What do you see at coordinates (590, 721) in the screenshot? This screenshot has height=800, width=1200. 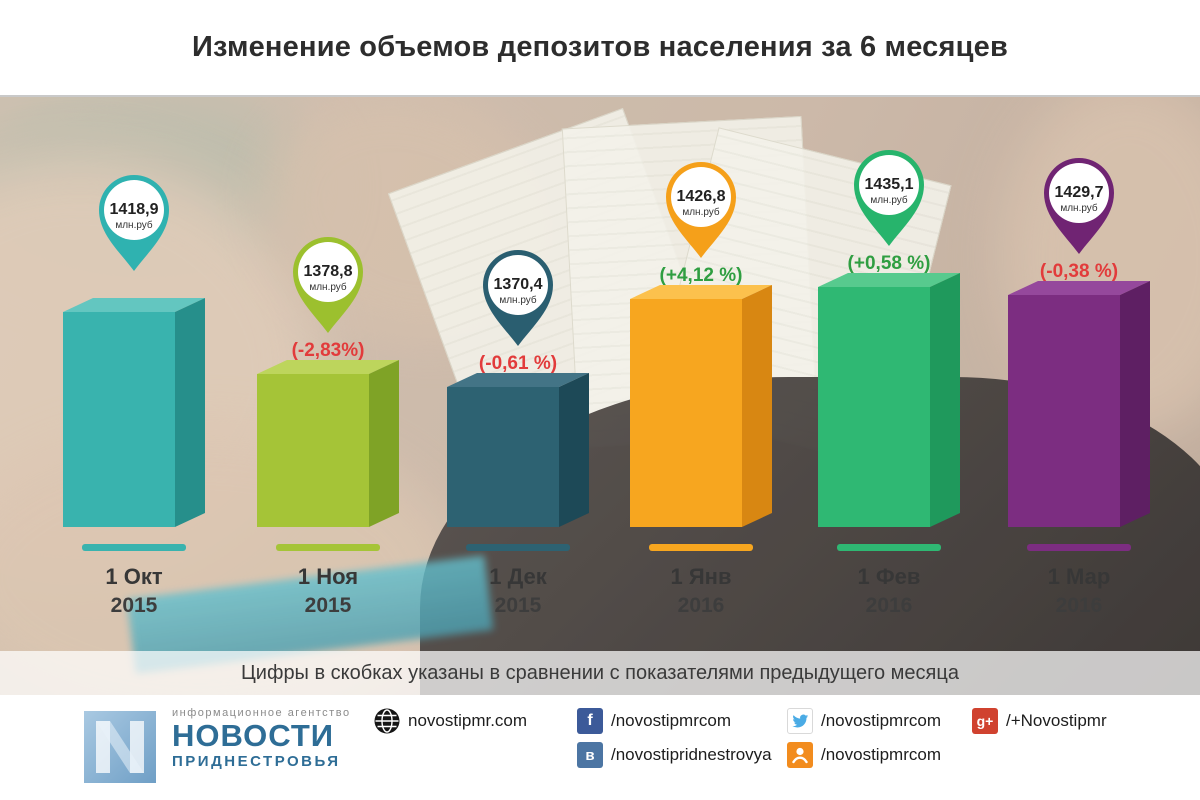 I see `facebook-icon: f` at bounding box center [590, 721].